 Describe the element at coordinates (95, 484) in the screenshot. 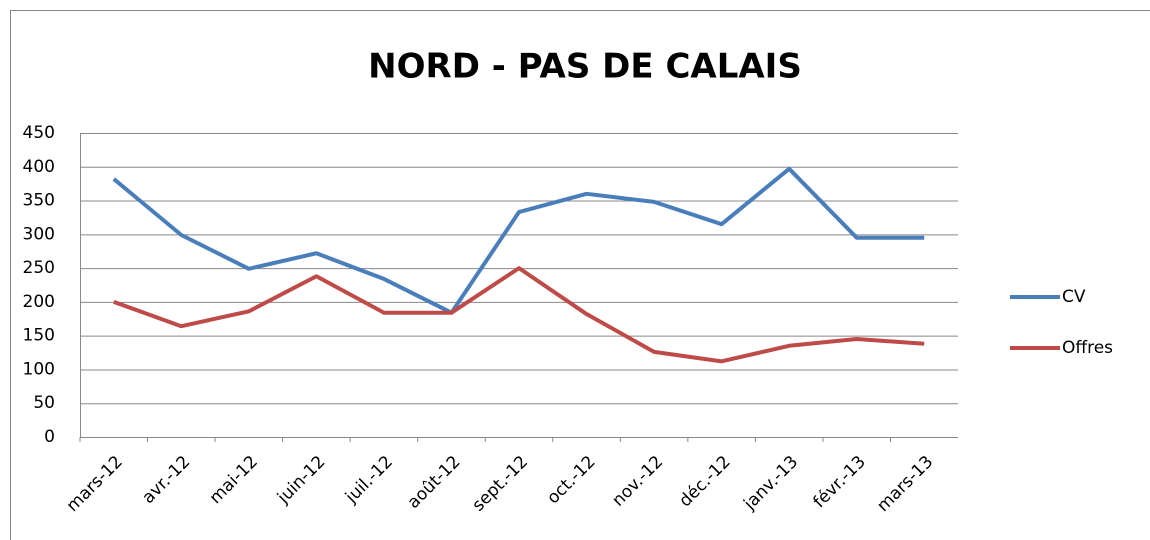

I see `x-tick-label: mars-12` at that location.